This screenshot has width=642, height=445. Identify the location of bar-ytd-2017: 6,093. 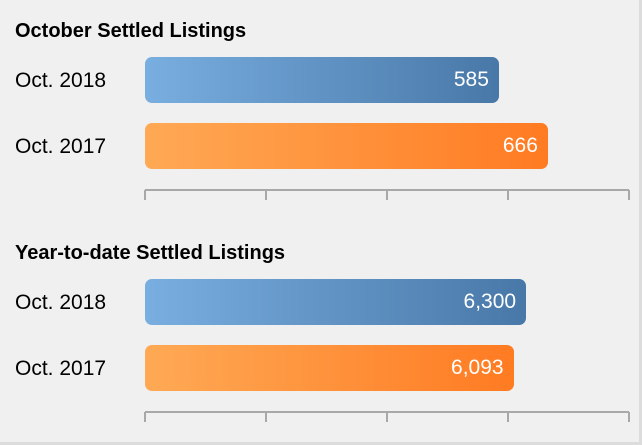
(329, 368).